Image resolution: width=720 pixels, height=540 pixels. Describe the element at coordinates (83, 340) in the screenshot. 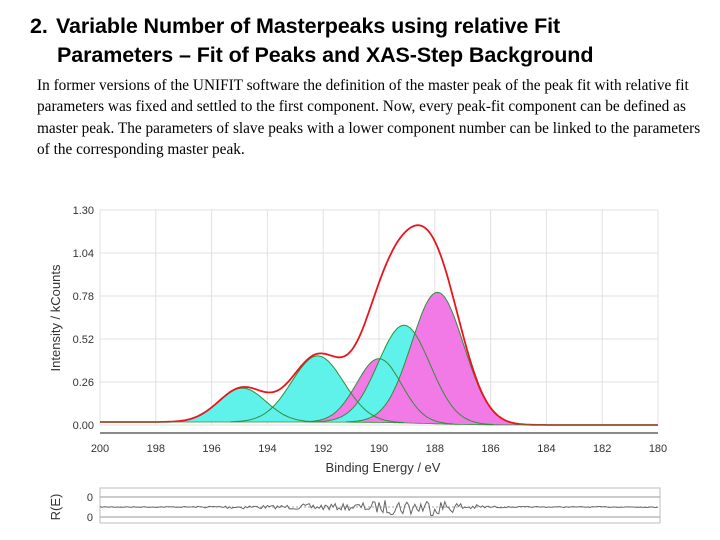

I see `y-tick-label: 0.52` at that location.